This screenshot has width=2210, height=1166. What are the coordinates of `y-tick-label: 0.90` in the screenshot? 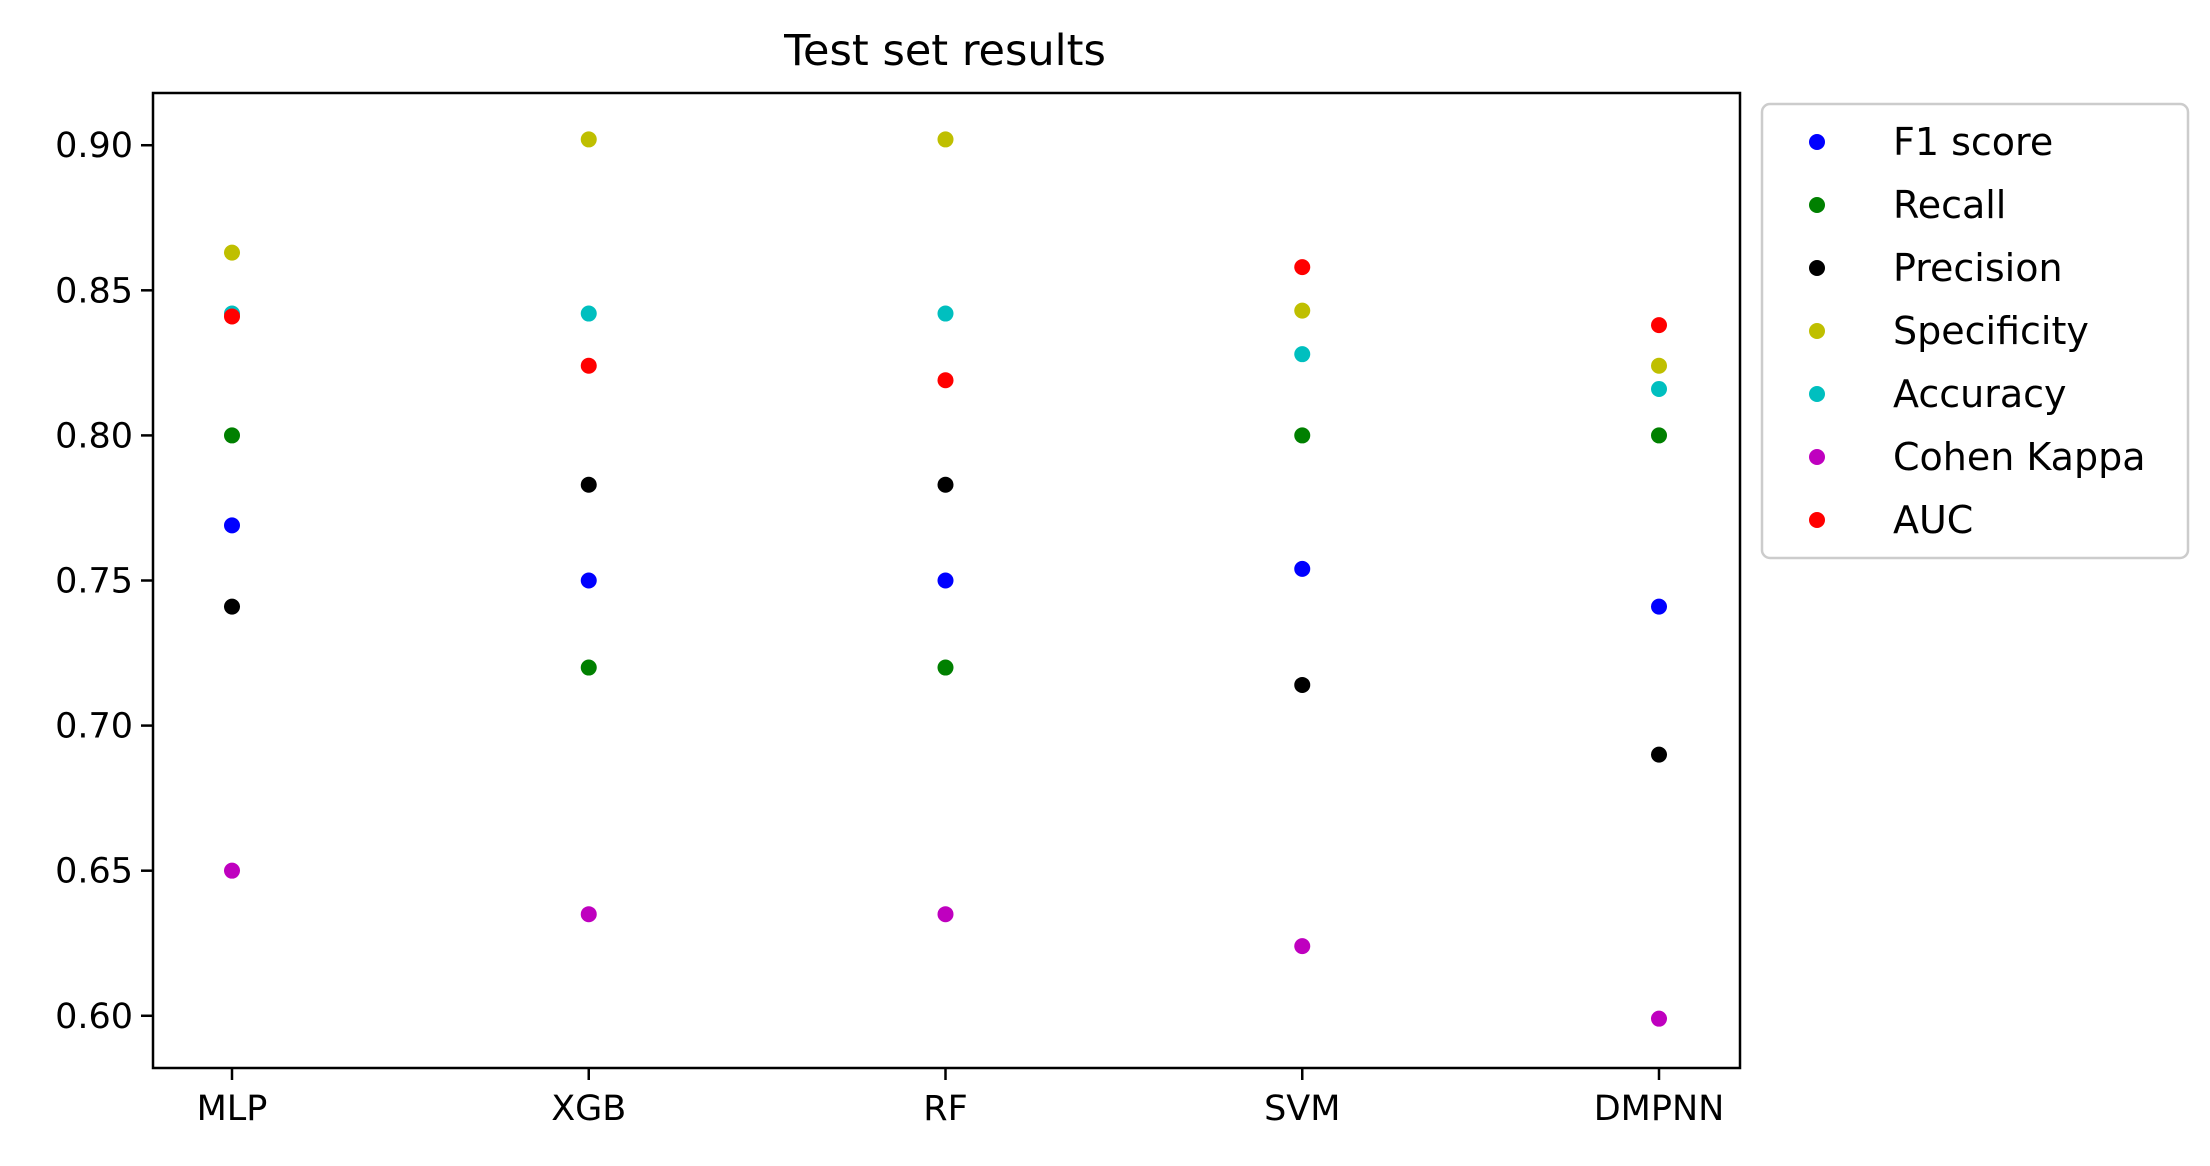 It's located at (94, 146).